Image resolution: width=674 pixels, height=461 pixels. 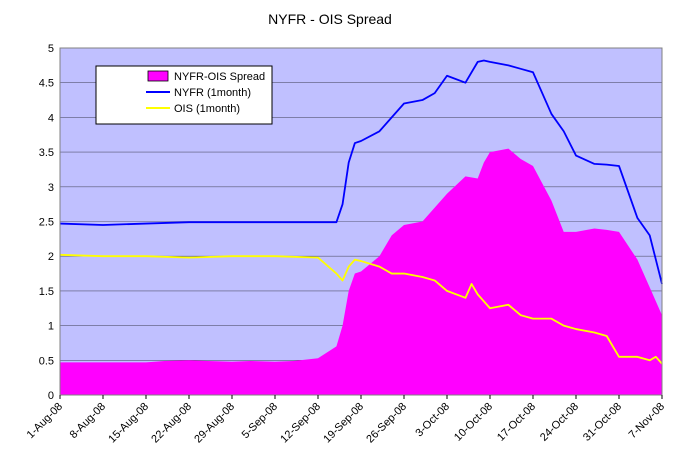 I want to click on legend-box, so click(x=184, y=95).